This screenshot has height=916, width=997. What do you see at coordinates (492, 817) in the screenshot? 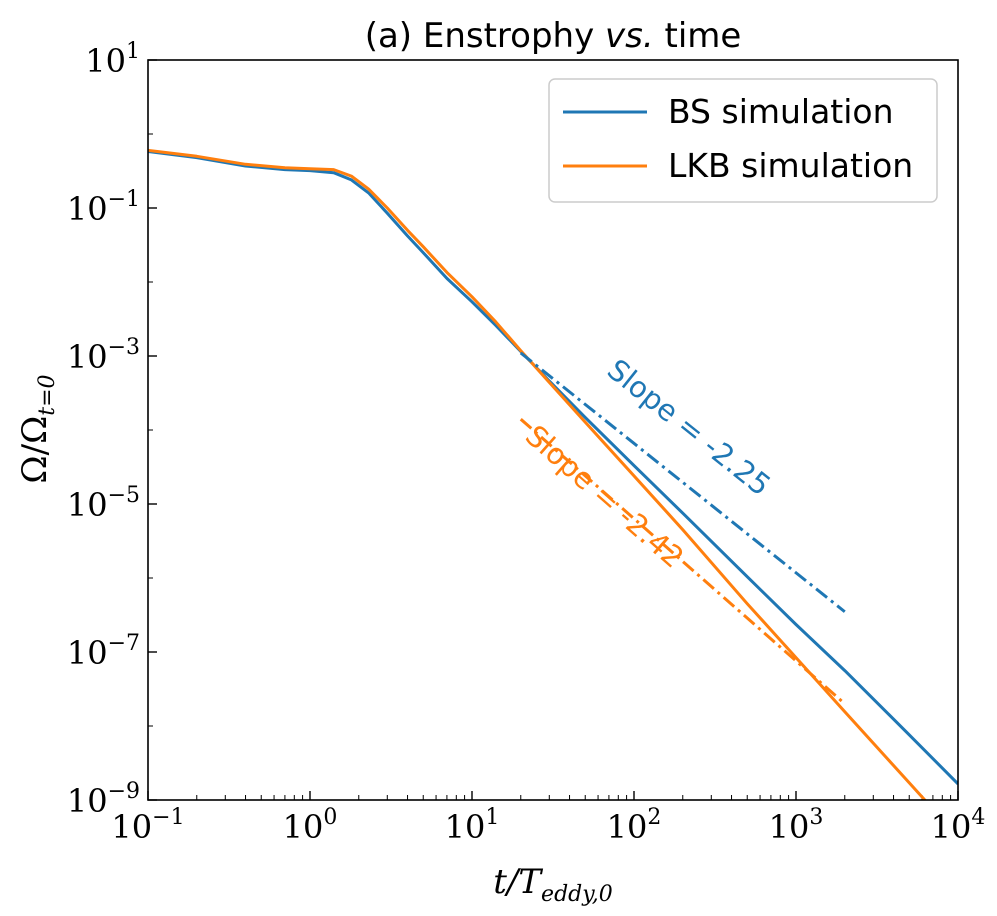
I see `x-tick-label-exp: 1` at bounding box center [492, 817].